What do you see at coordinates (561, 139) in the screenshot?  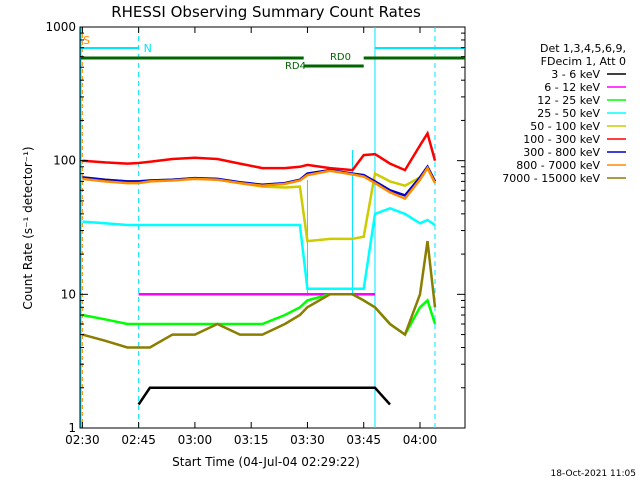 I see `legend-label-5: 100 - 300 keV` at bounding box center [561, 139].